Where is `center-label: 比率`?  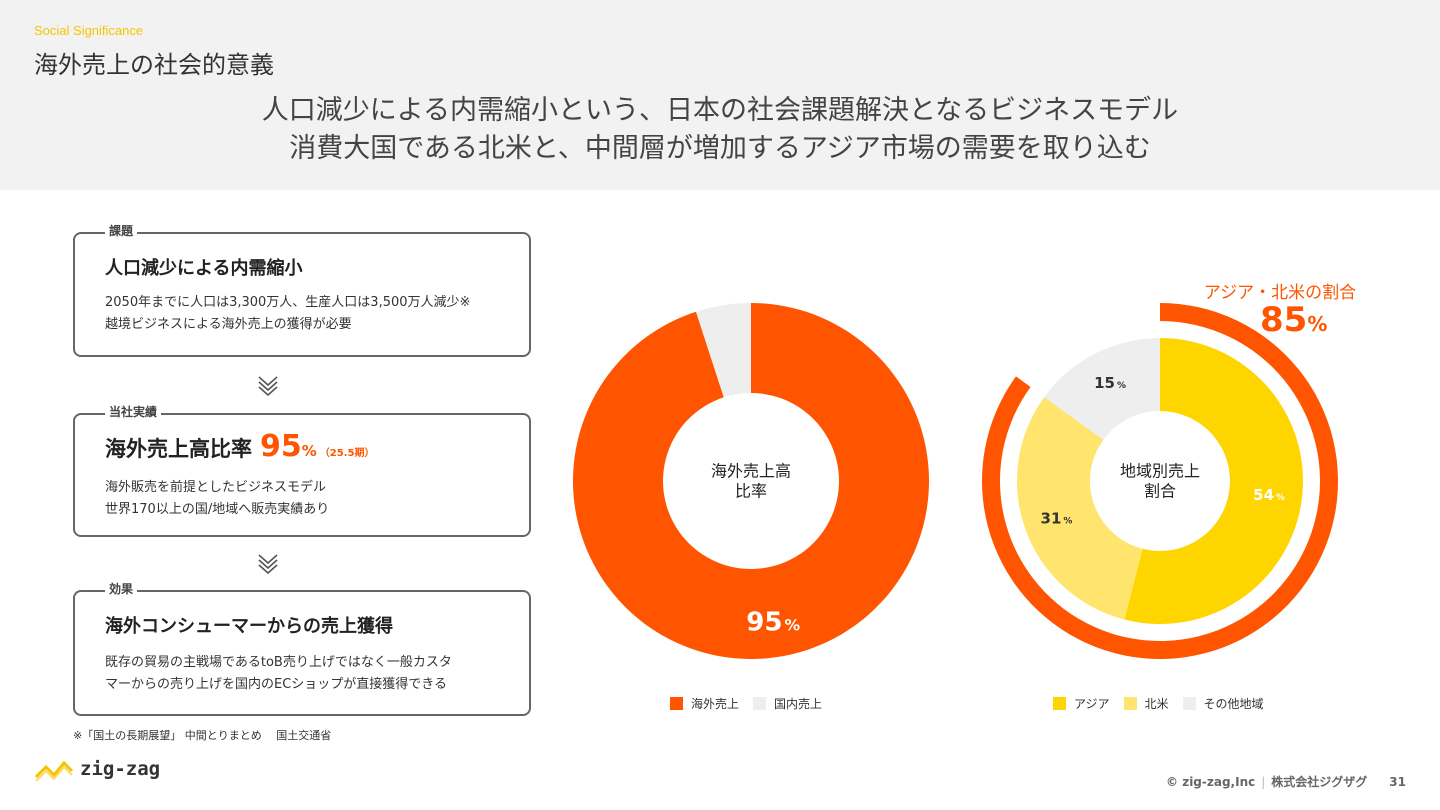
center-label: 比率 is located at coordinates (751, 491).